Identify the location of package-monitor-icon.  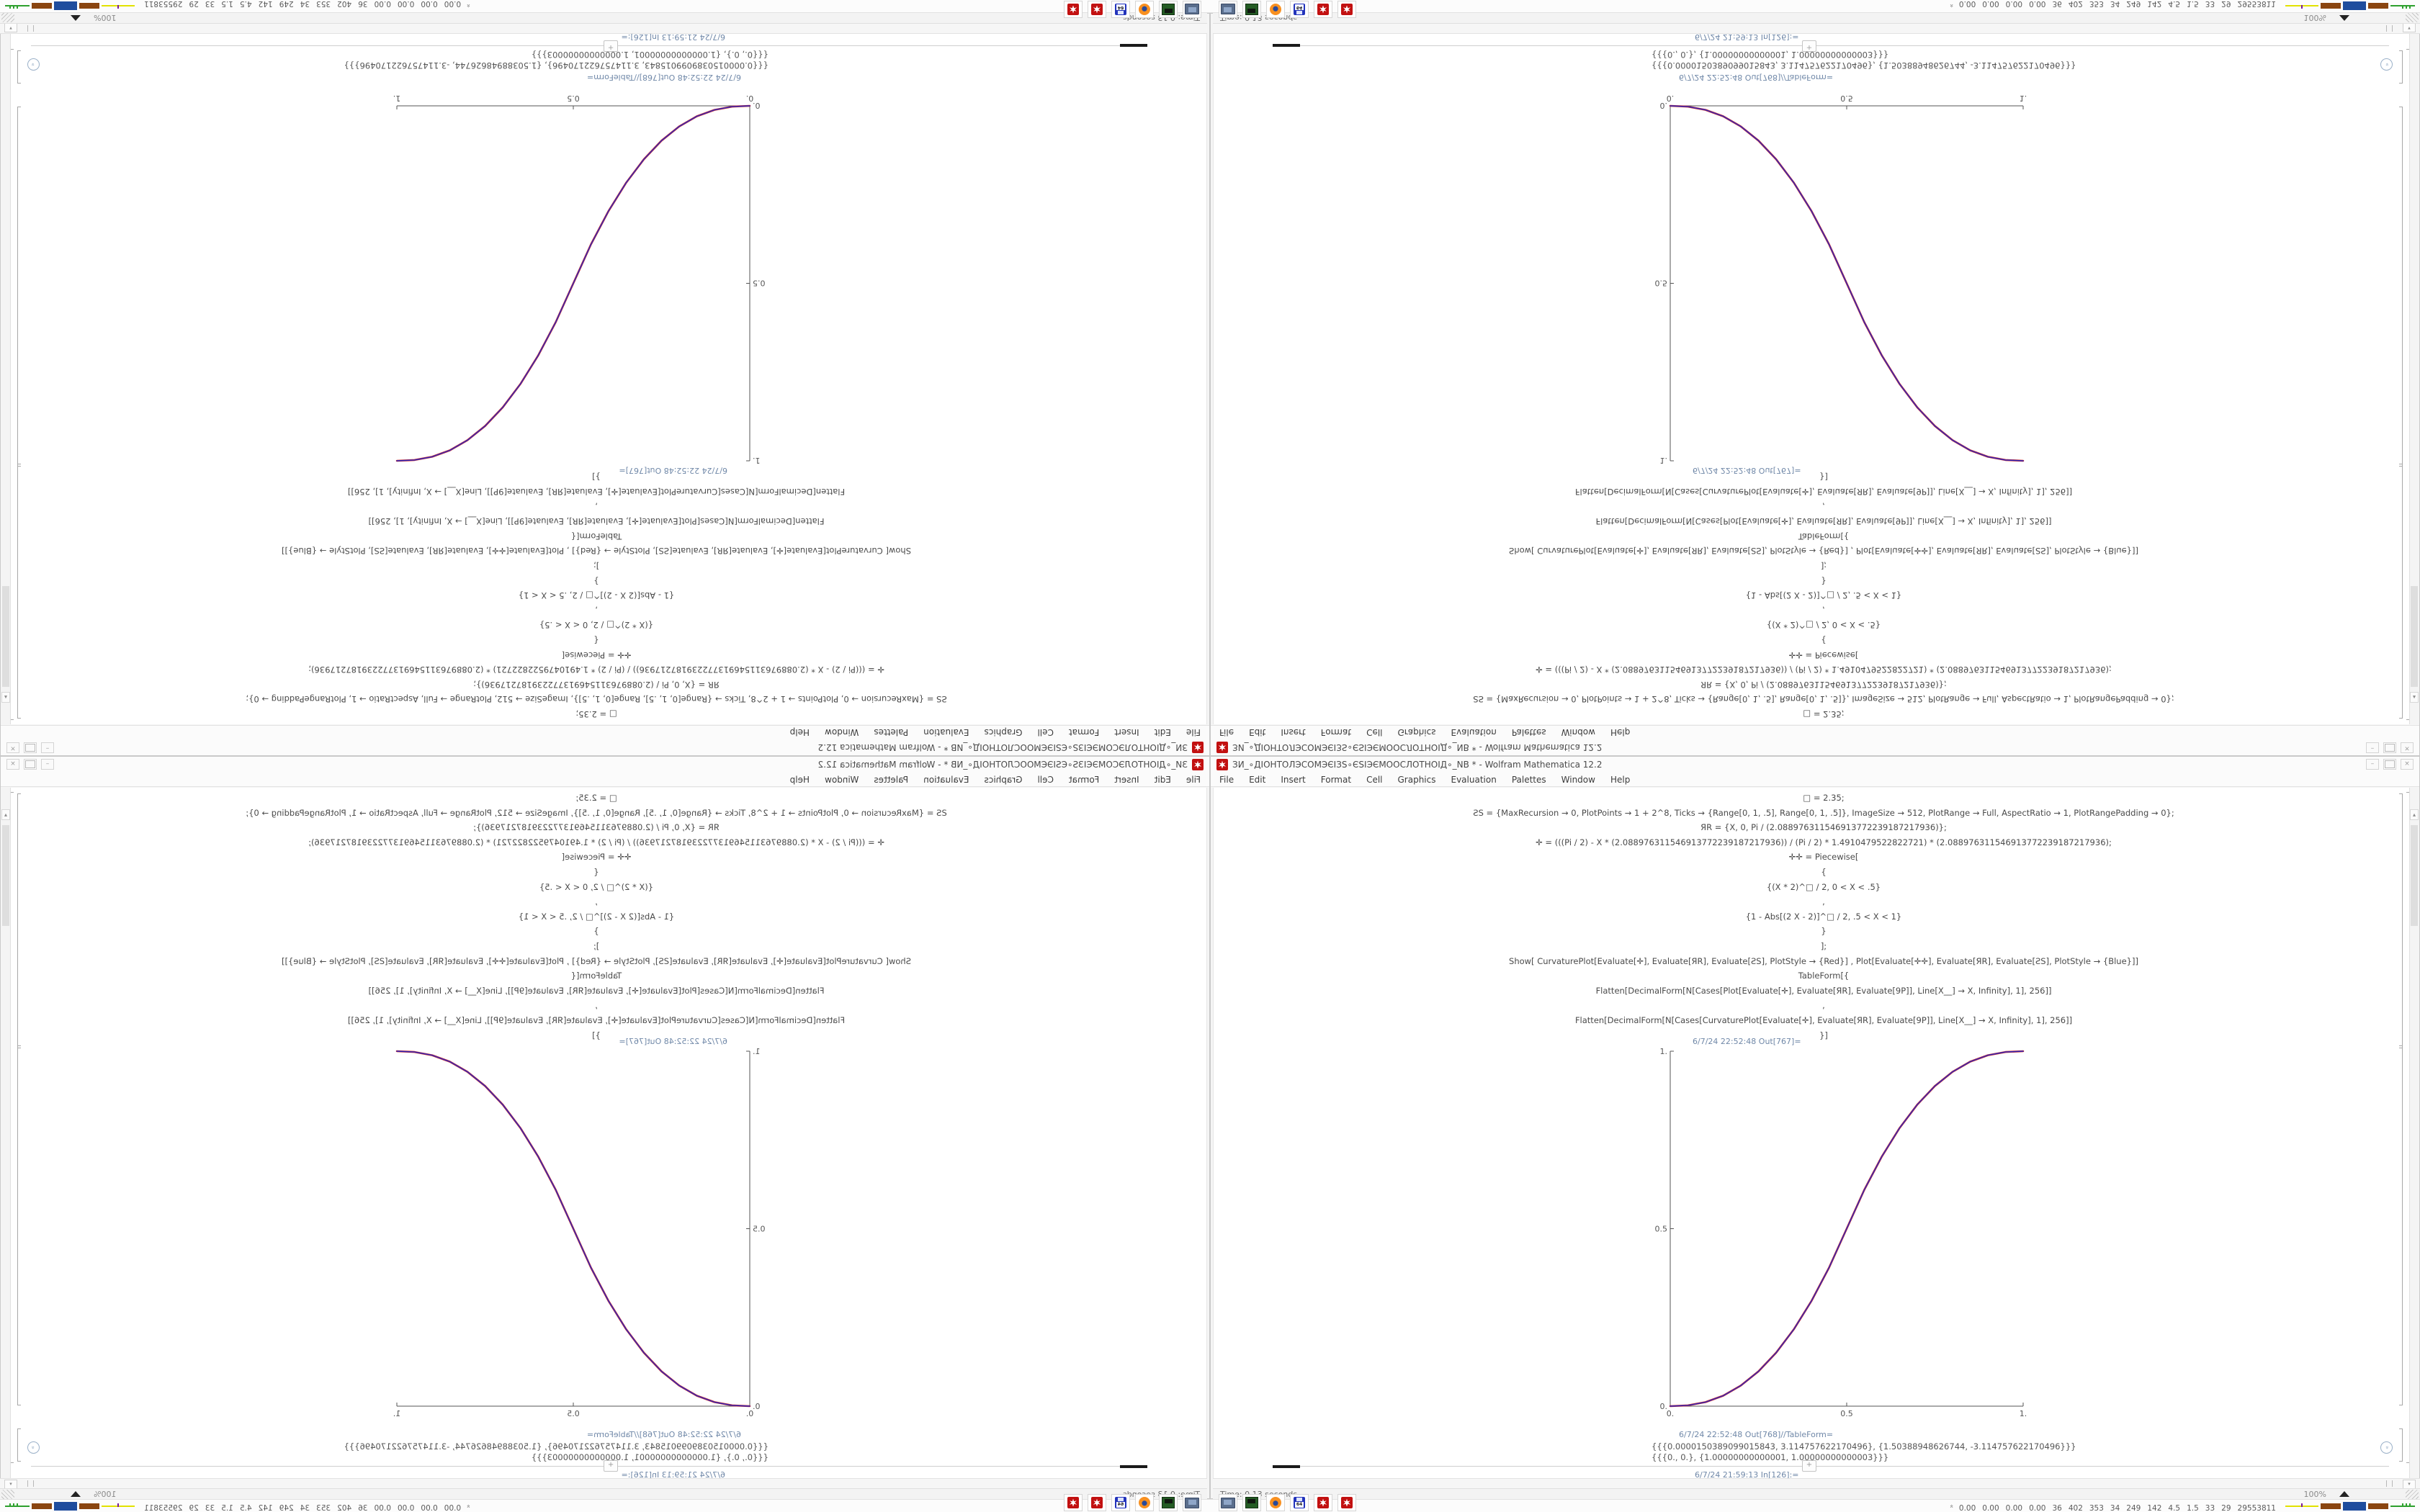
(1251, 1502).